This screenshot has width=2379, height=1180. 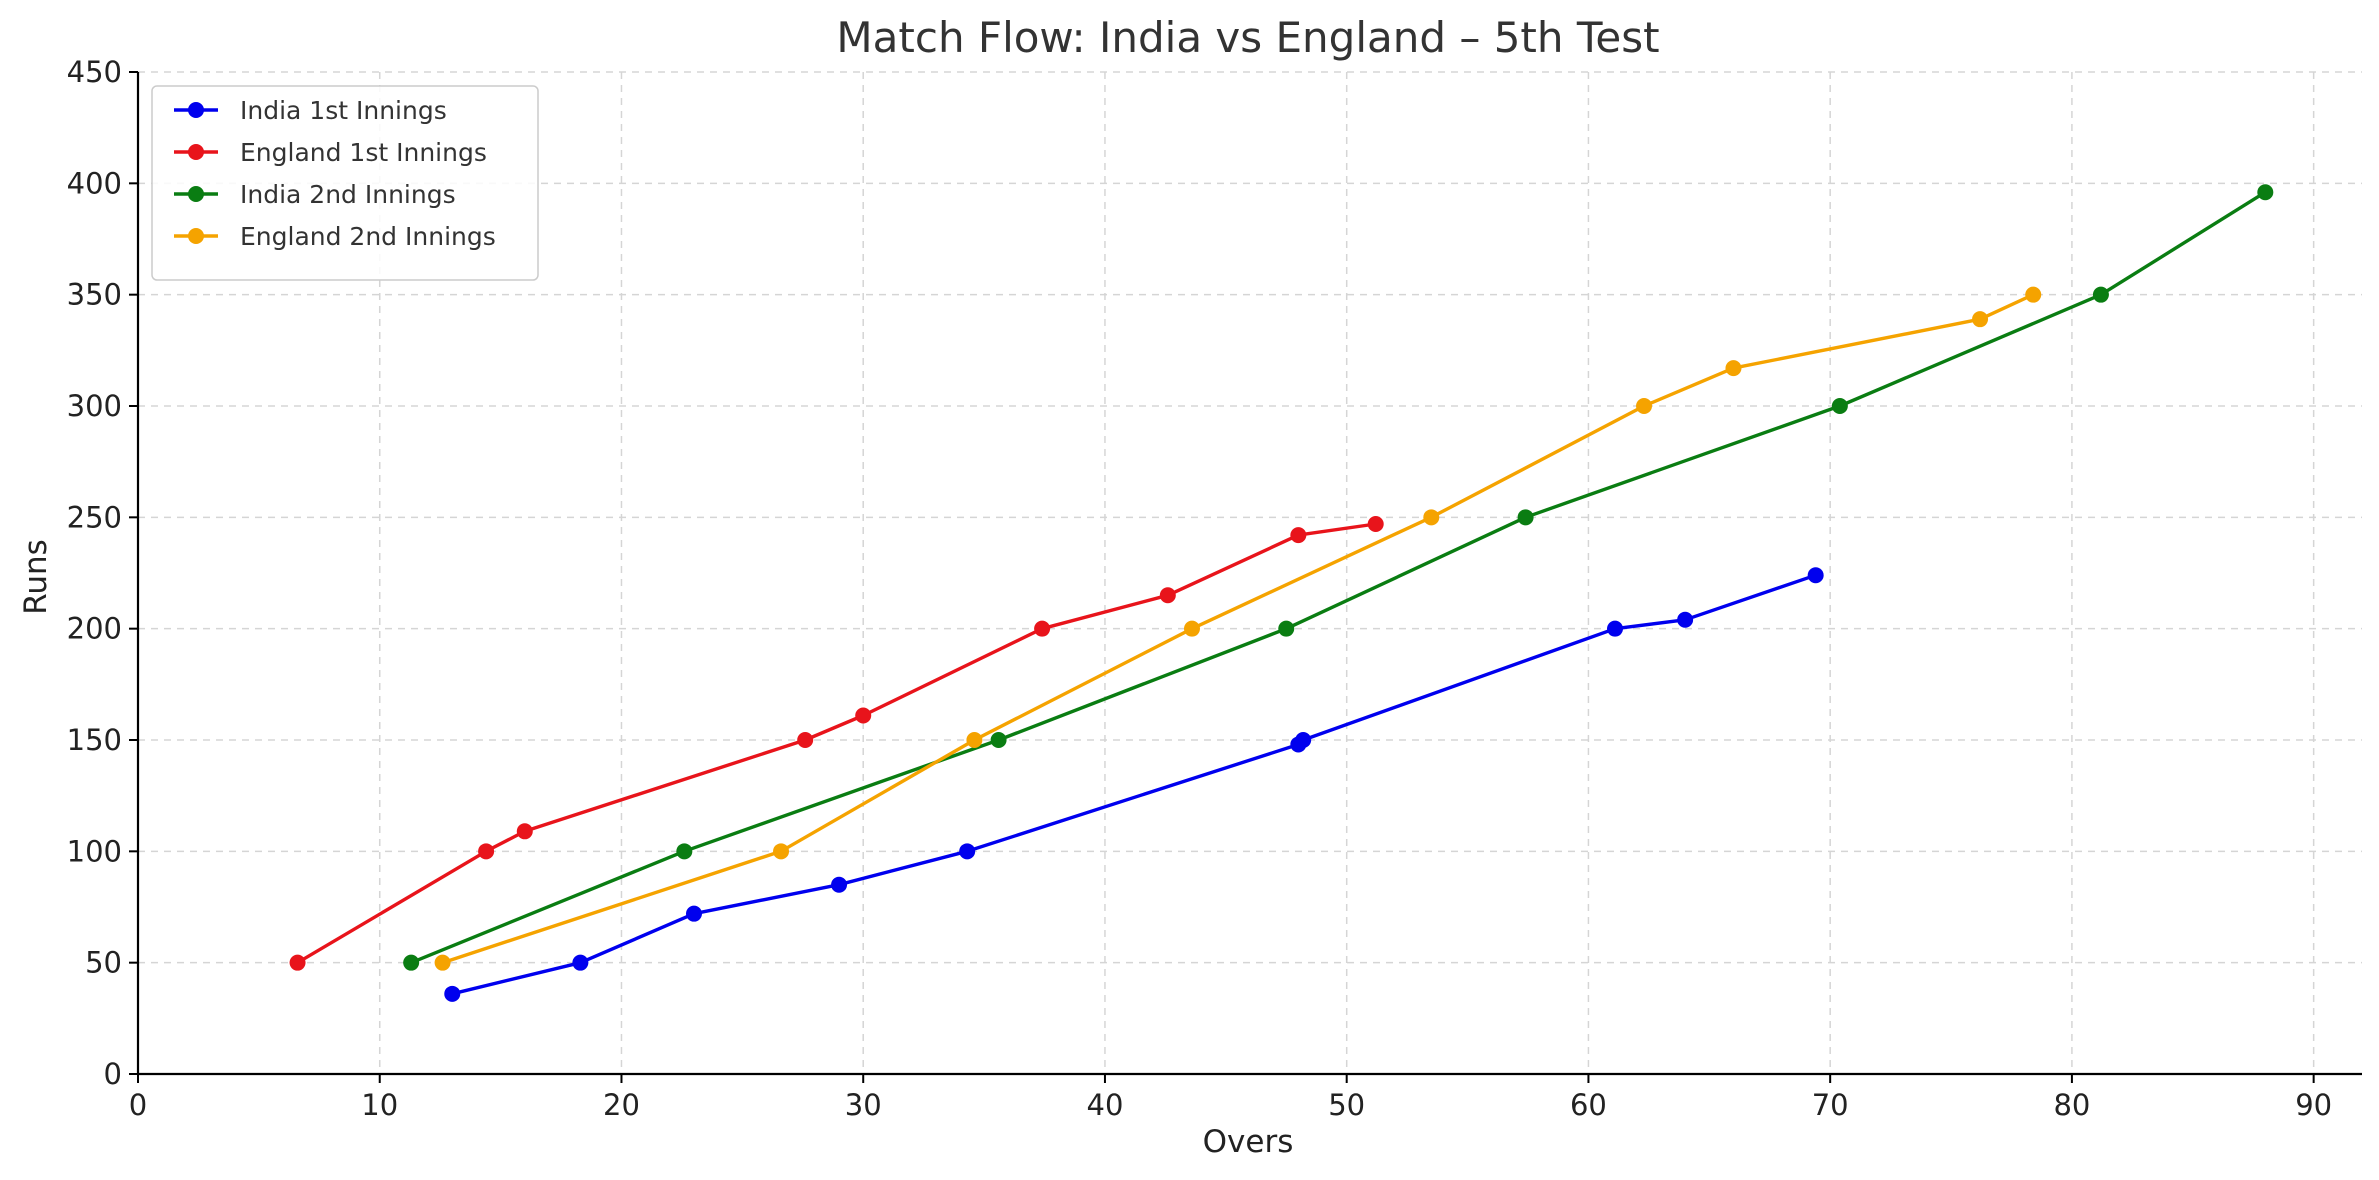 I want to click on x-tick-label: 20, so click(x=621, y=1105).